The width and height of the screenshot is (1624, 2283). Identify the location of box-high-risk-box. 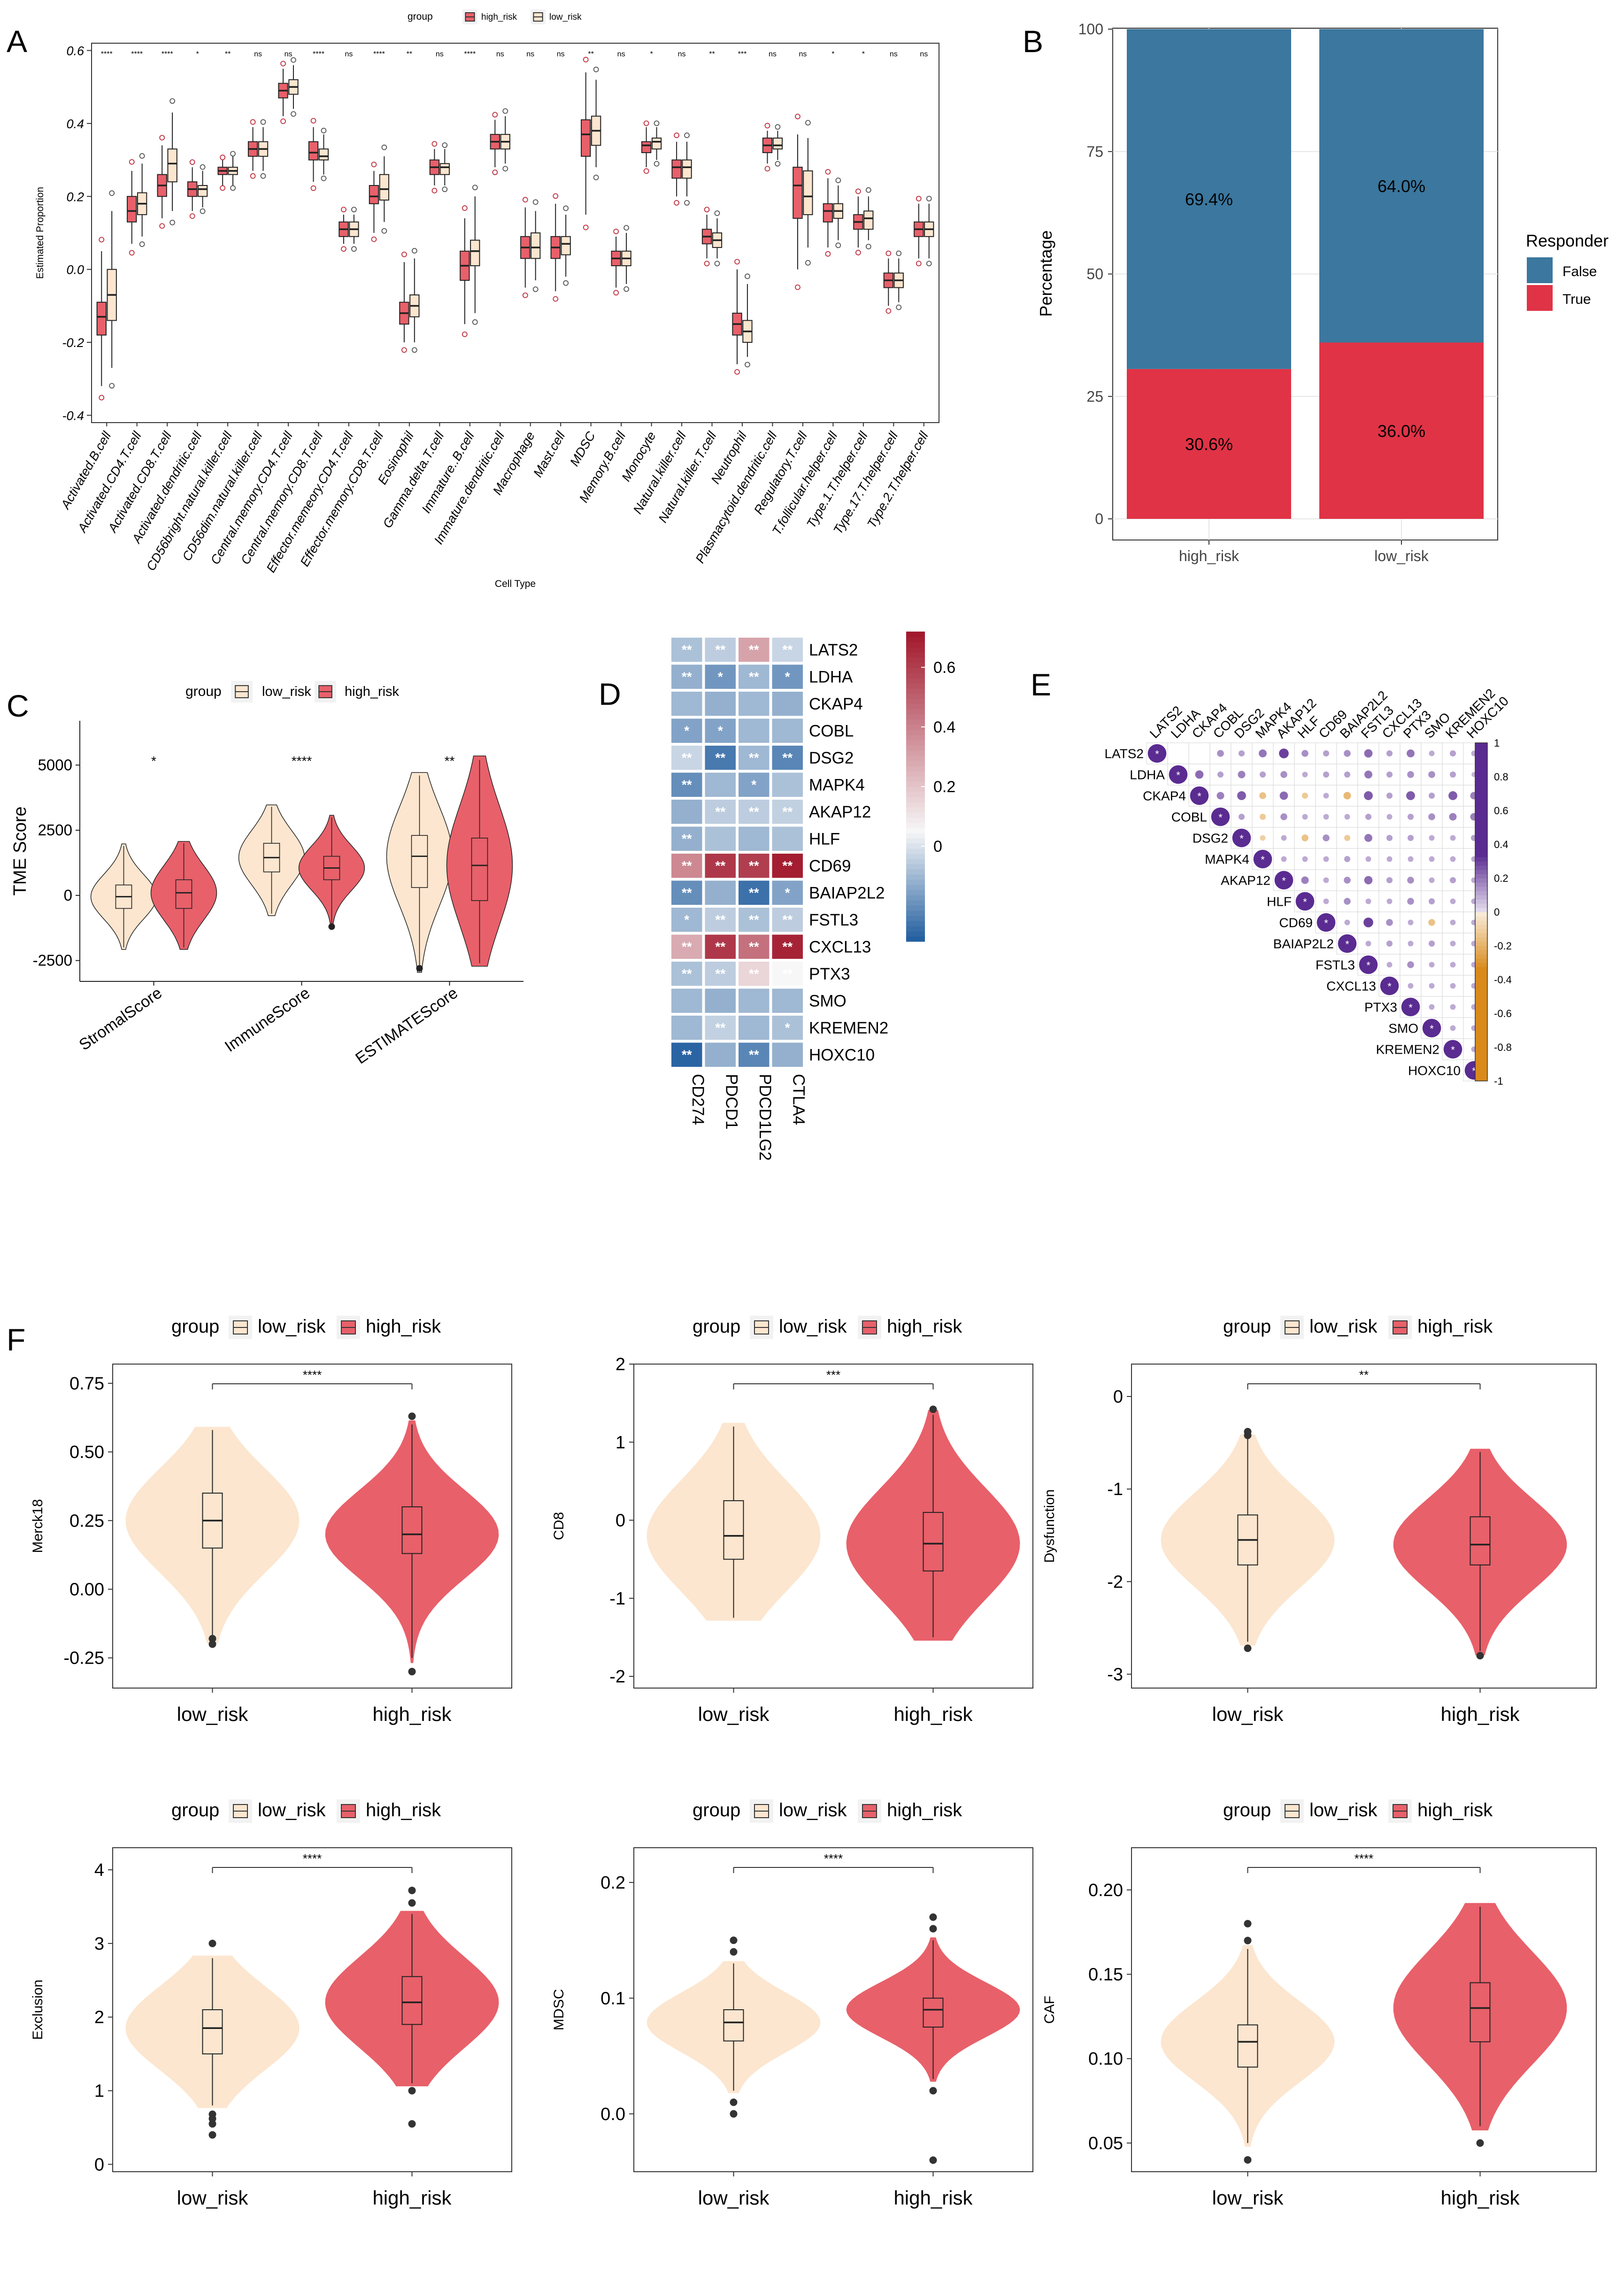
(934, 2013).